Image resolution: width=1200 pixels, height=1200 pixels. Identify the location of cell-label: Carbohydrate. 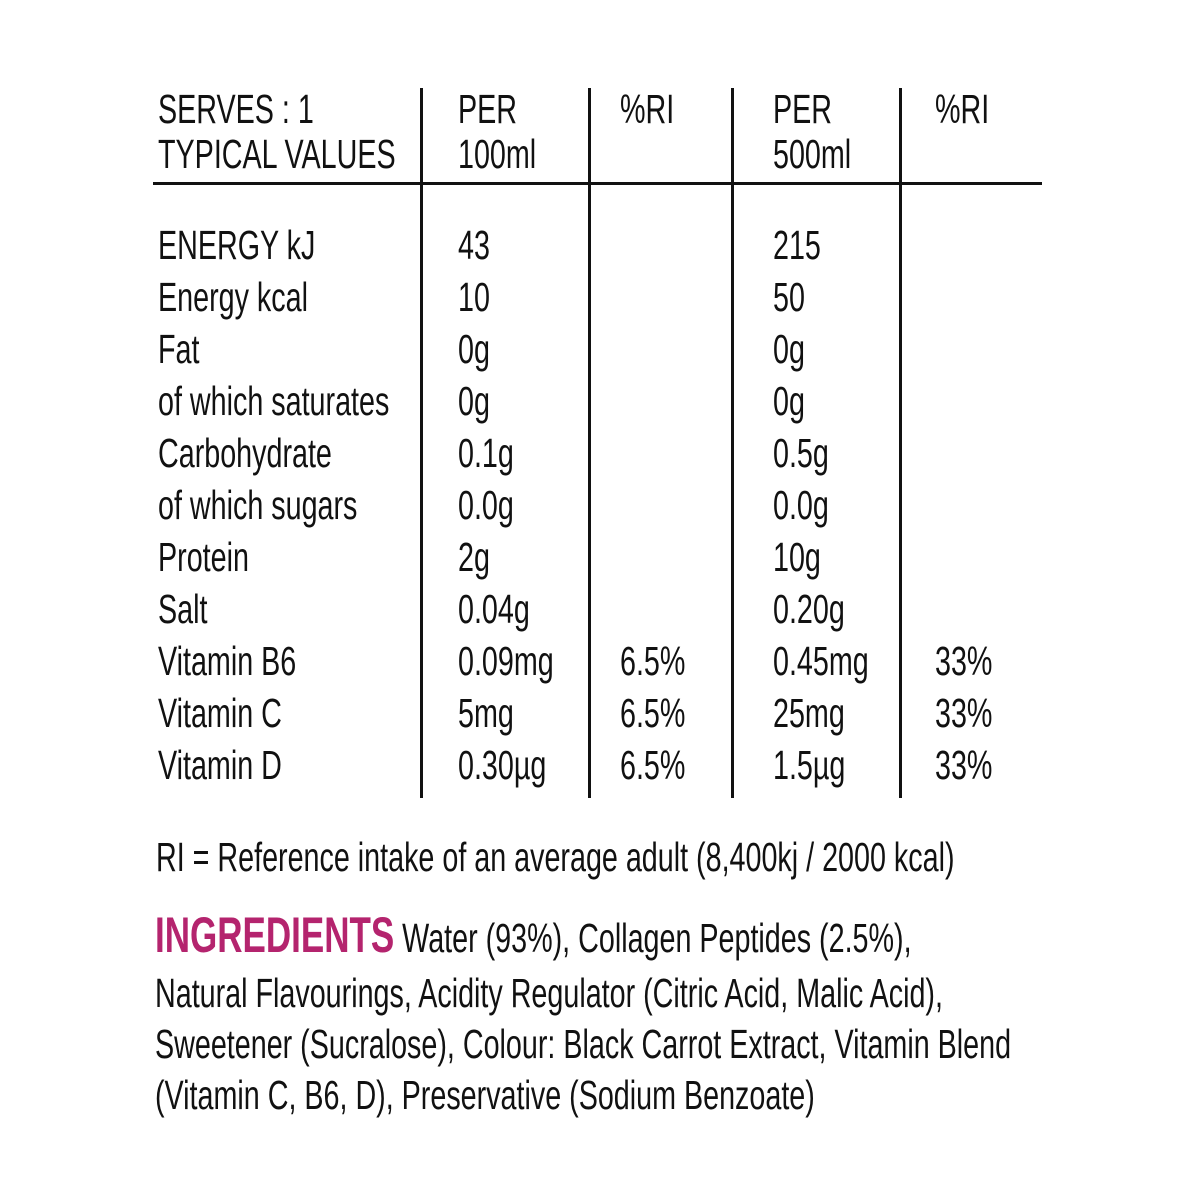
(245, 453).